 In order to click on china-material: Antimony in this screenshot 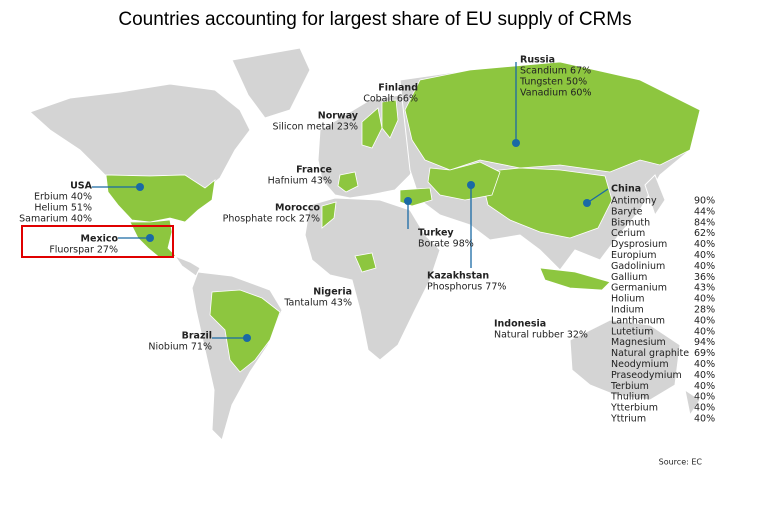, I will do `click(634, 201)`.